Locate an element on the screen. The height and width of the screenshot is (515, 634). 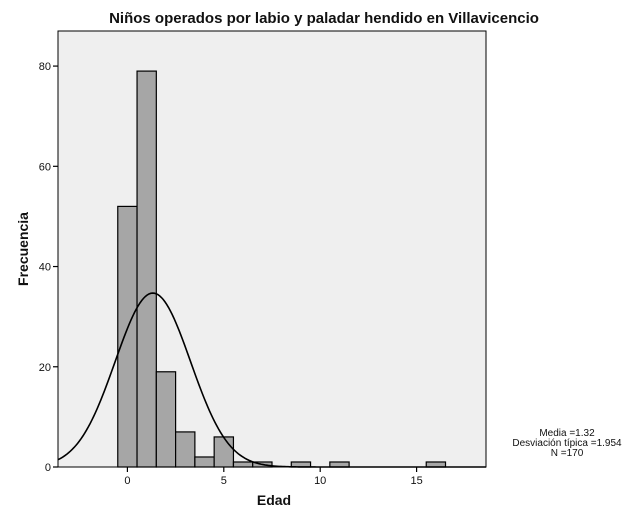
x-axis-label: Edad is located at coordinates (274, 500).